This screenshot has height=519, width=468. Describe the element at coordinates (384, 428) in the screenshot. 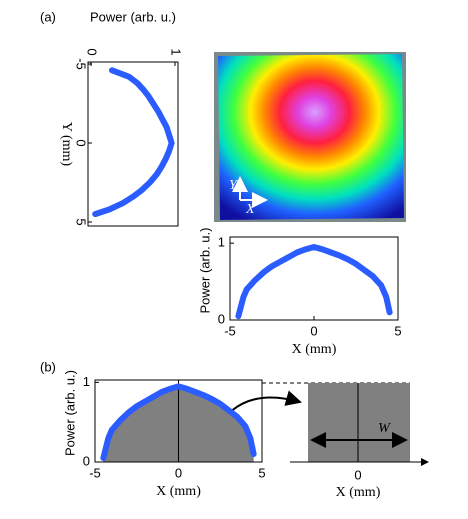

I see `annotation: W` at that location.